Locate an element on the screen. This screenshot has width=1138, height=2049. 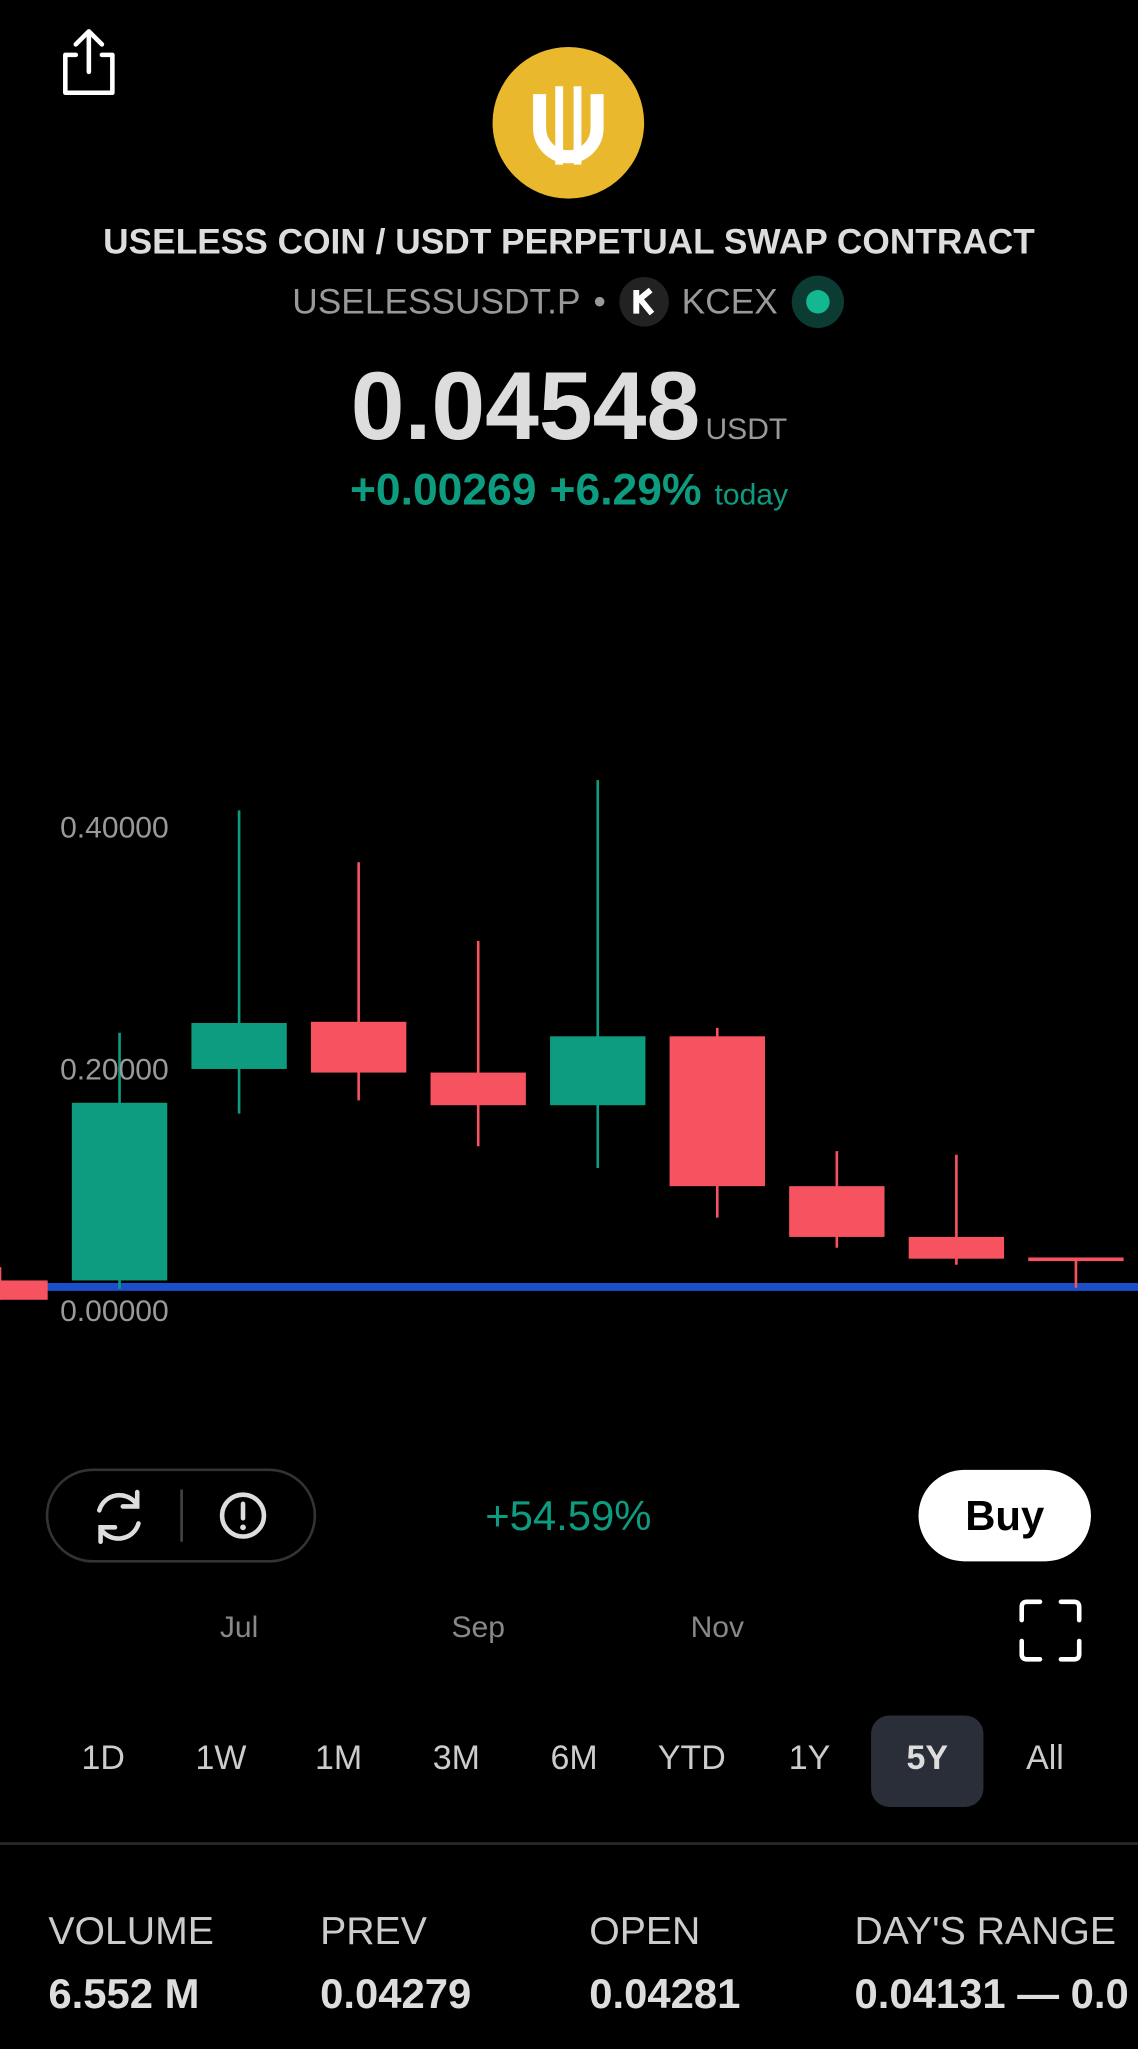
price: 0.04548 is located at coordinates (525, 405).